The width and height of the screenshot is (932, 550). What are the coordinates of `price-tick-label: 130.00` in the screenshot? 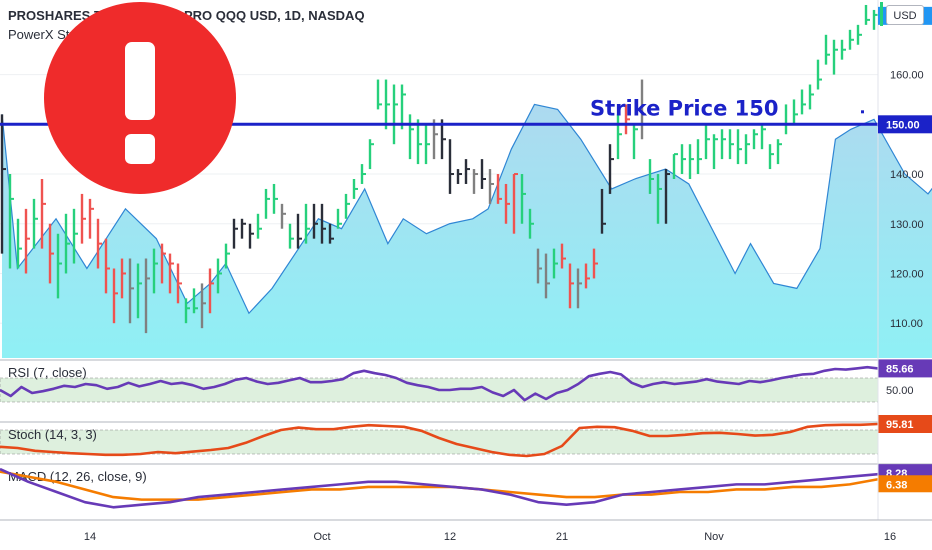 It's located at (907, 225).